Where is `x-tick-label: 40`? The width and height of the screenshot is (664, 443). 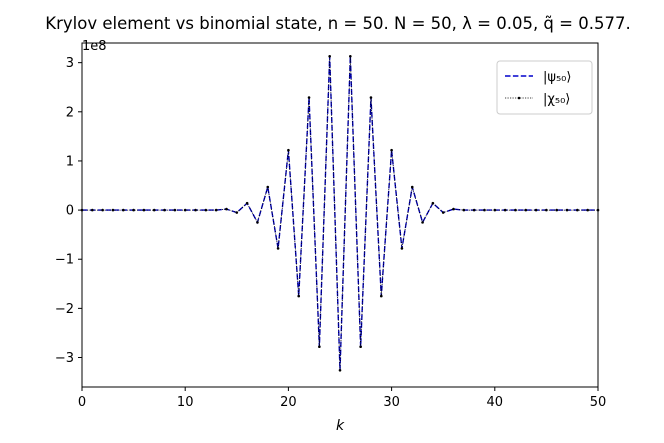
x-tick-label: 40 is located at coordinates (495, 402).